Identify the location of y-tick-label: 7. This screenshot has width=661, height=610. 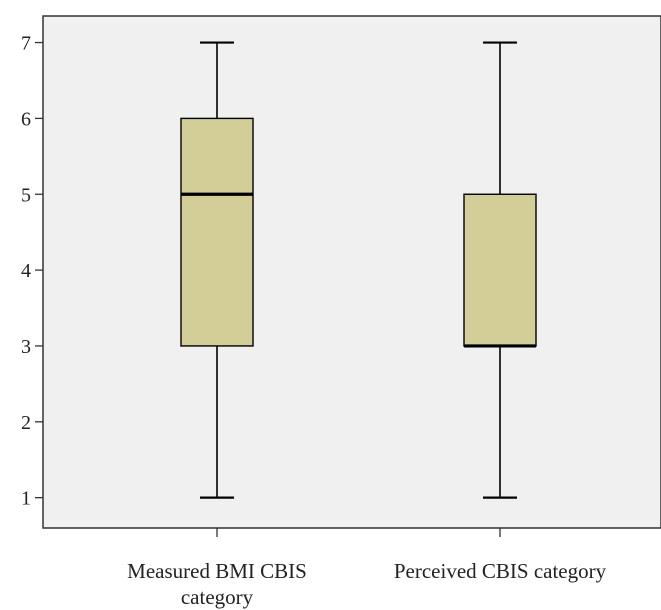
(26, 44).